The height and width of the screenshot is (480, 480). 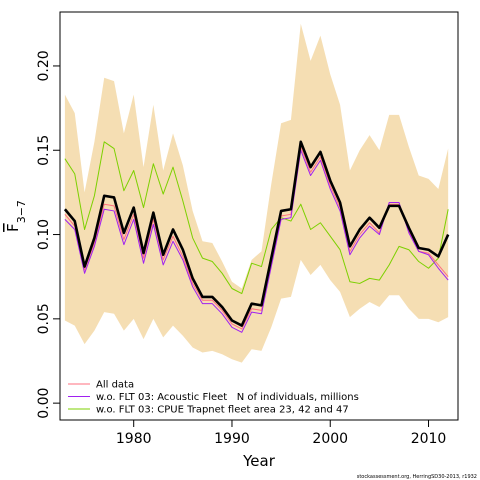 I want to click on x-tick-label: 2000, so click(x=330, y=439).